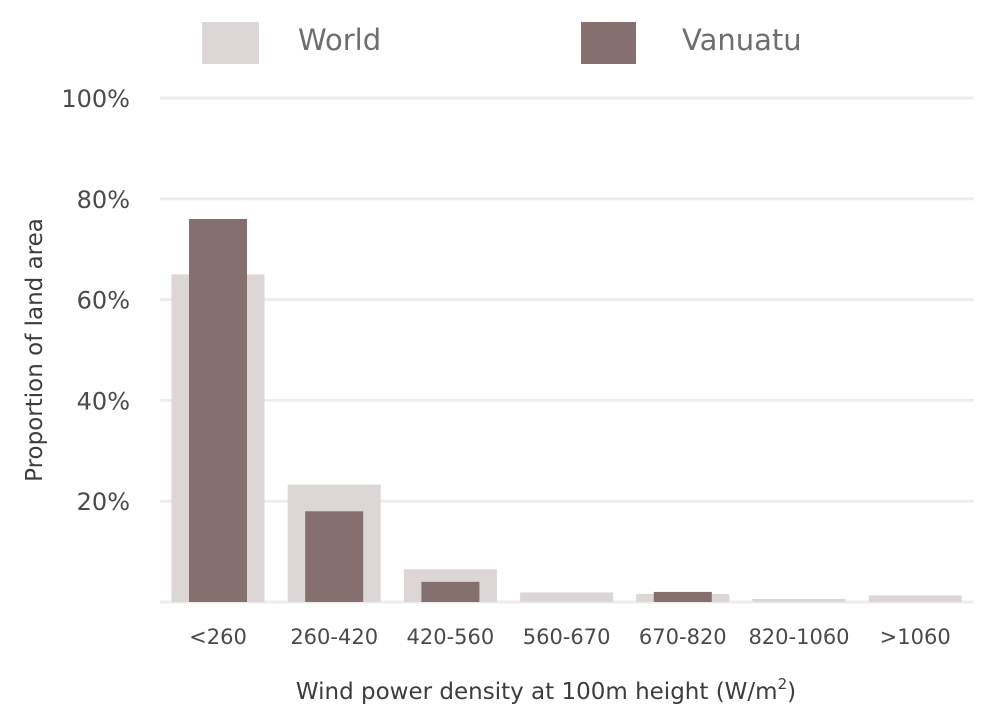 This screenshot has height=710, width=994. What do you see at coordinates (567, 637) in the screenshot?
I see `x-category-label: 560-670` at bounding box center [567, 637].